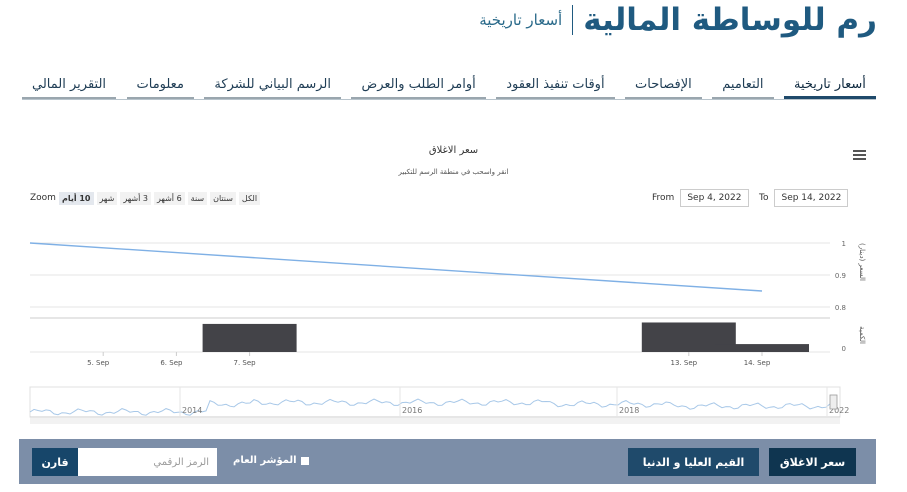  What do you see at coordinates (304, 460) in the screenshot?
I see `general-index-checkbox` at bounding box center [304, 460].